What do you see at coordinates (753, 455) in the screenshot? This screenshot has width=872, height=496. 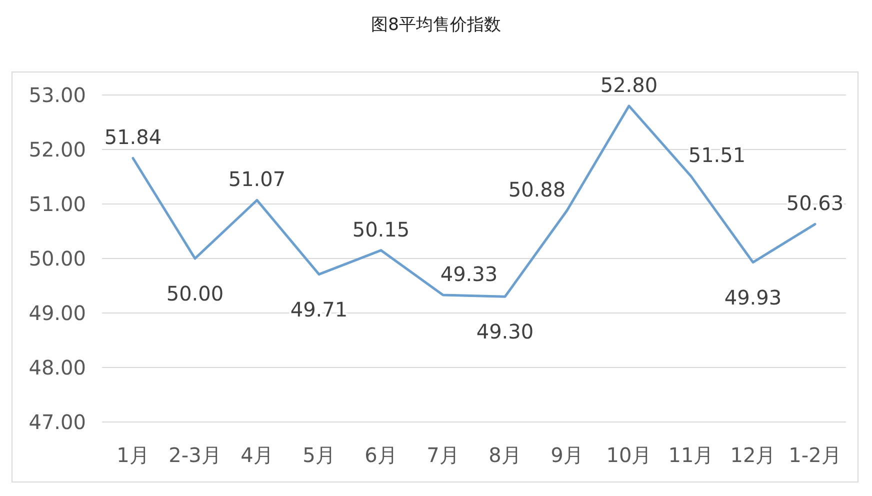 I see `x-tick-label: 12月` at bounding box center [753, 455].